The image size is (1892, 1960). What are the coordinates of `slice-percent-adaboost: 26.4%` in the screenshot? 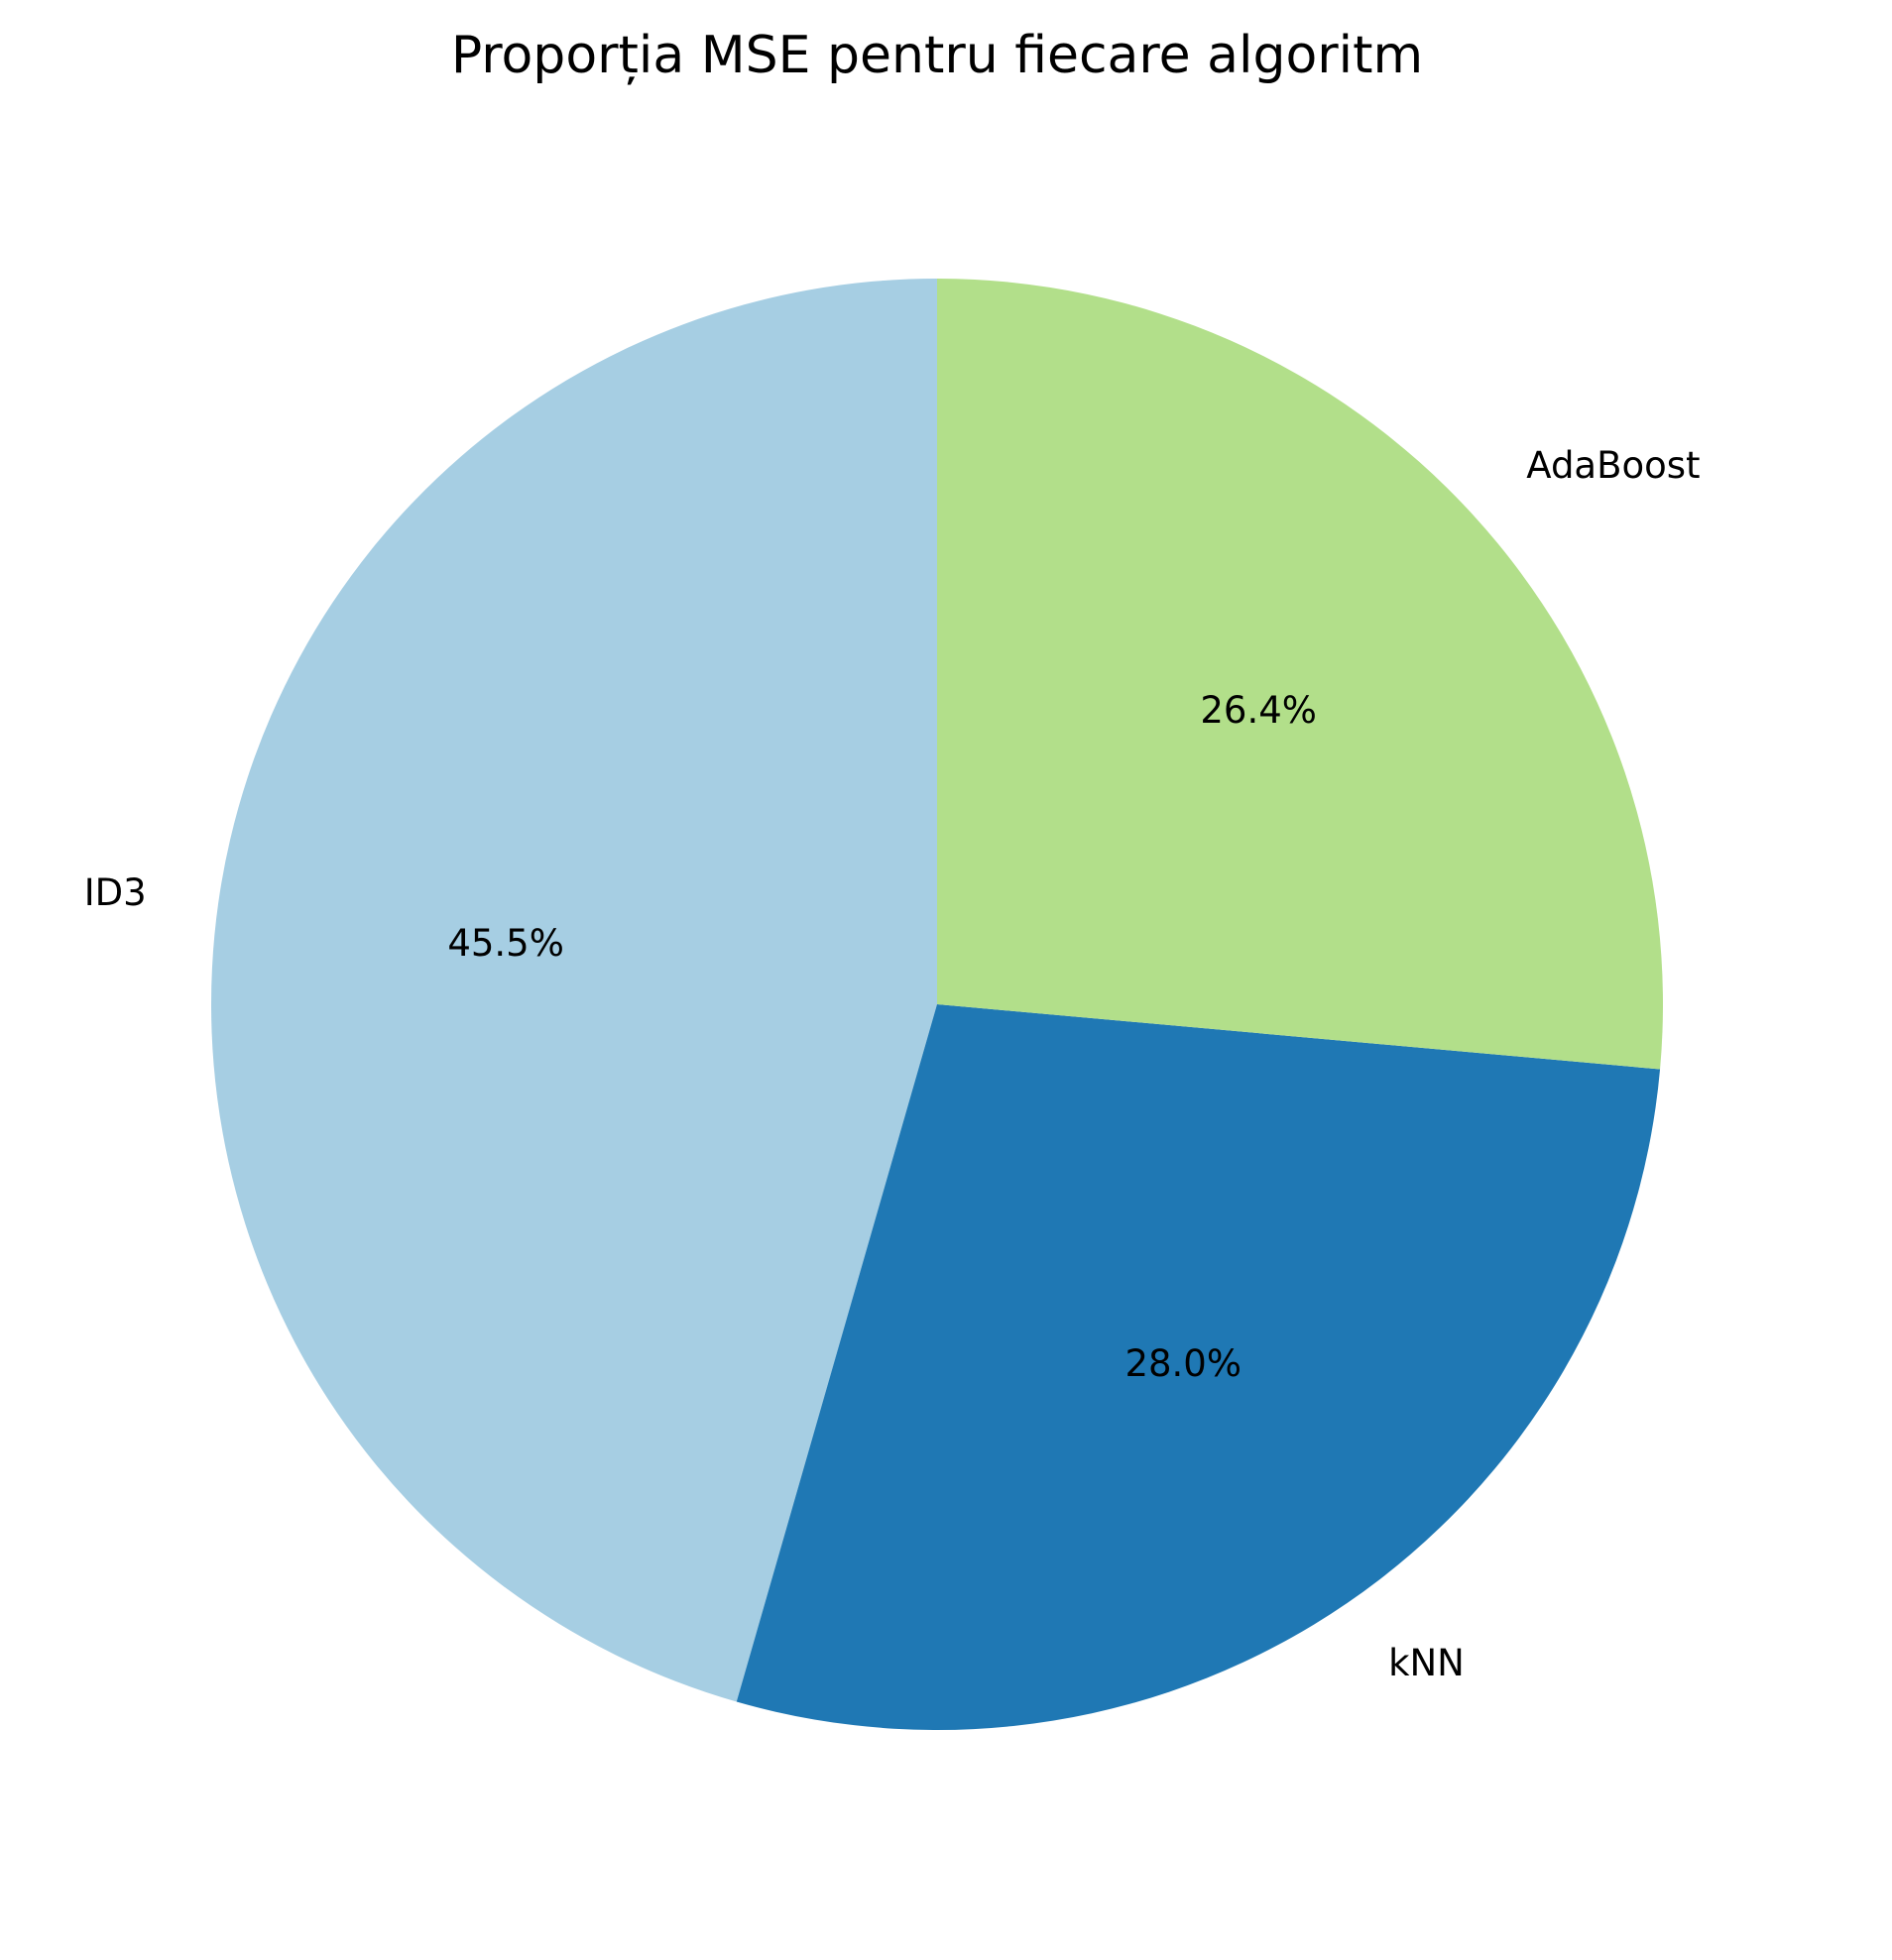 It's located at (1258, 710).